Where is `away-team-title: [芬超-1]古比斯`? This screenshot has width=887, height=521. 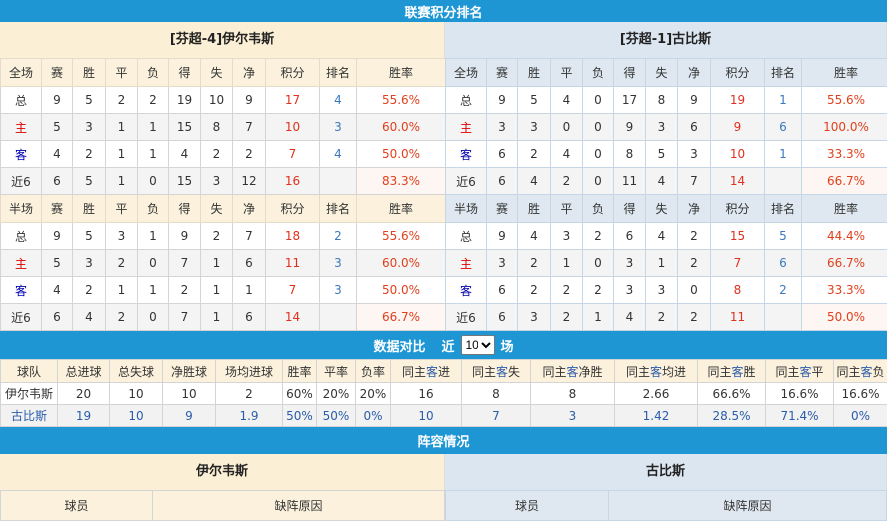
away-team-title: [芬超-1]古比斯 is located at coordinates (666, 40).